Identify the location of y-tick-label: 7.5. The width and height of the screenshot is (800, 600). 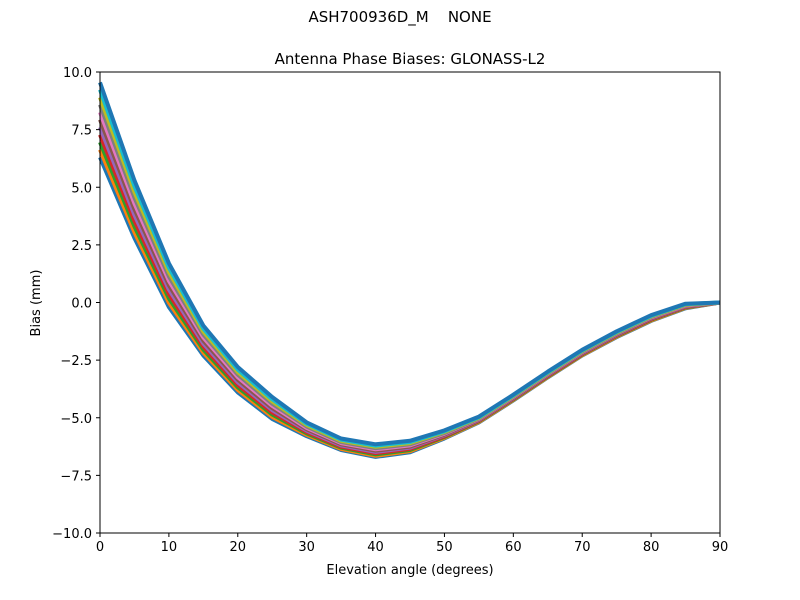
(81, 131).